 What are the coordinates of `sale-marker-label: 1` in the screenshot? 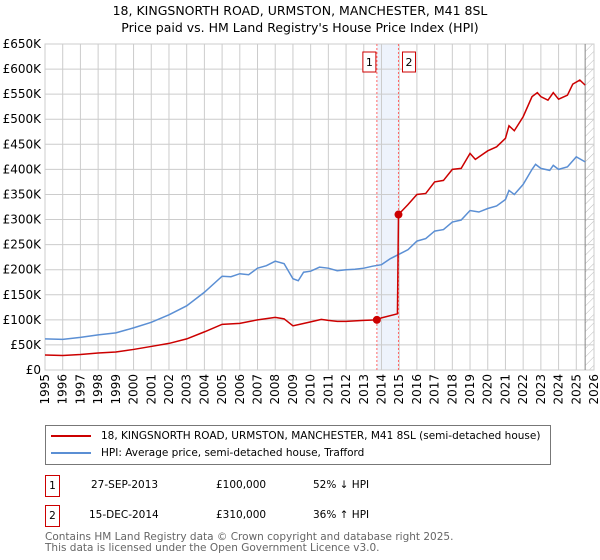 It's located at (369, 62).